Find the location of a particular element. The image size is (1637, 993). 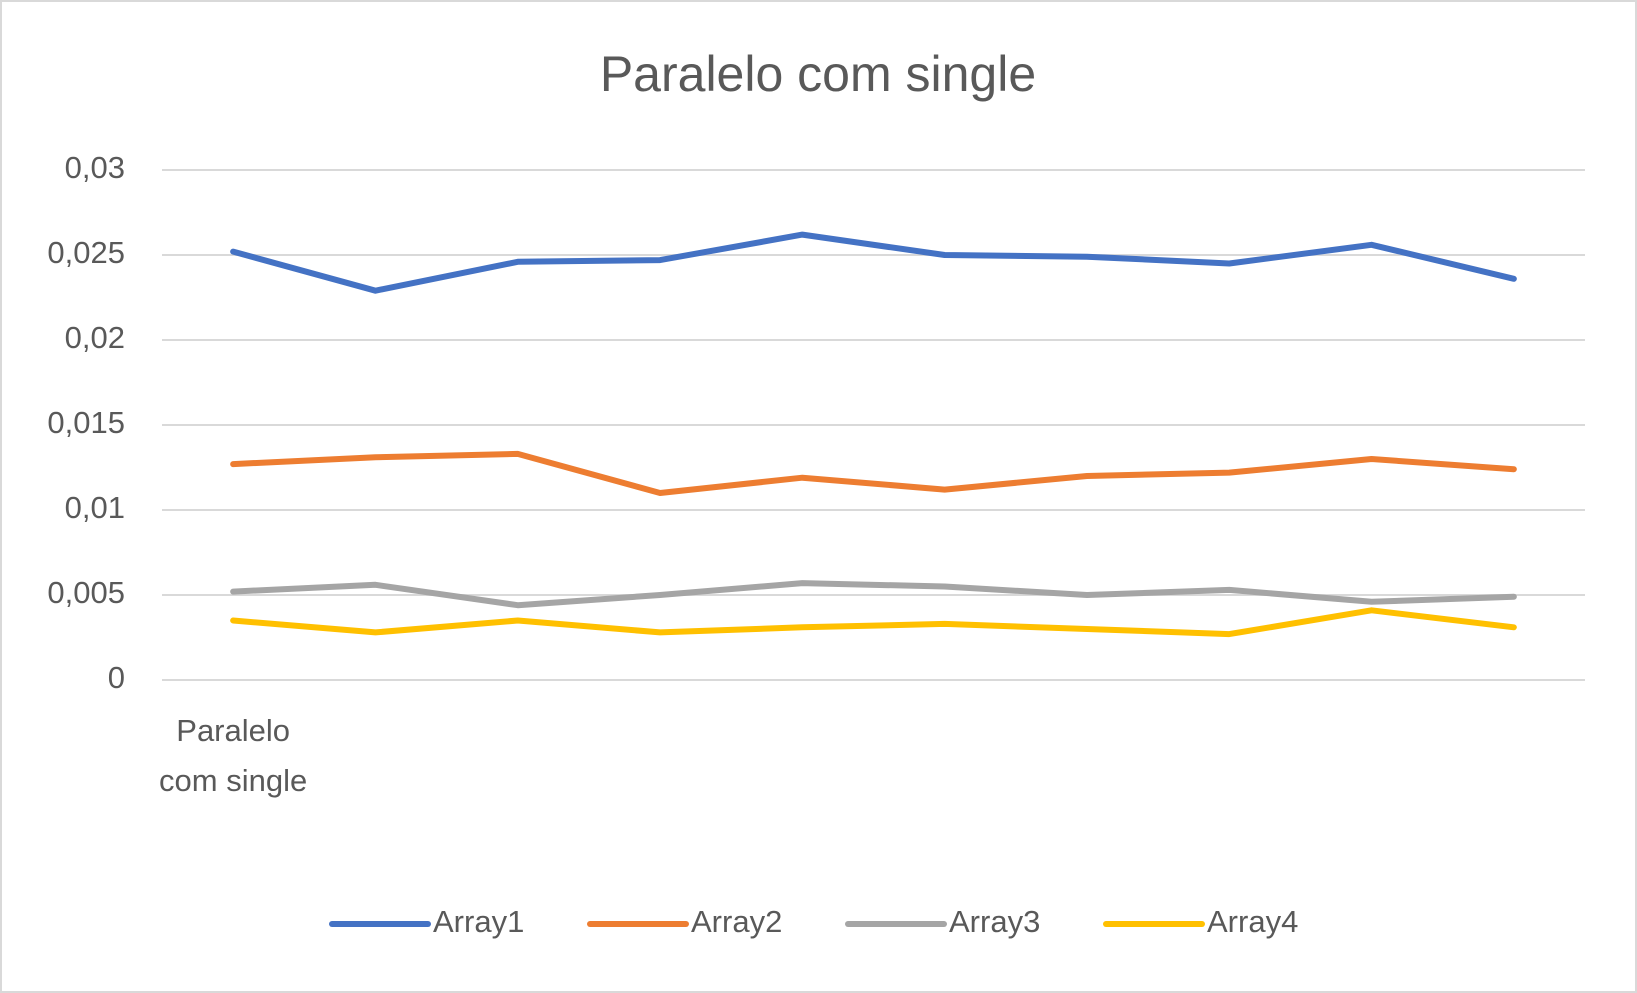

y-tick-label: 0,015 is located at coordinates (86, 422).